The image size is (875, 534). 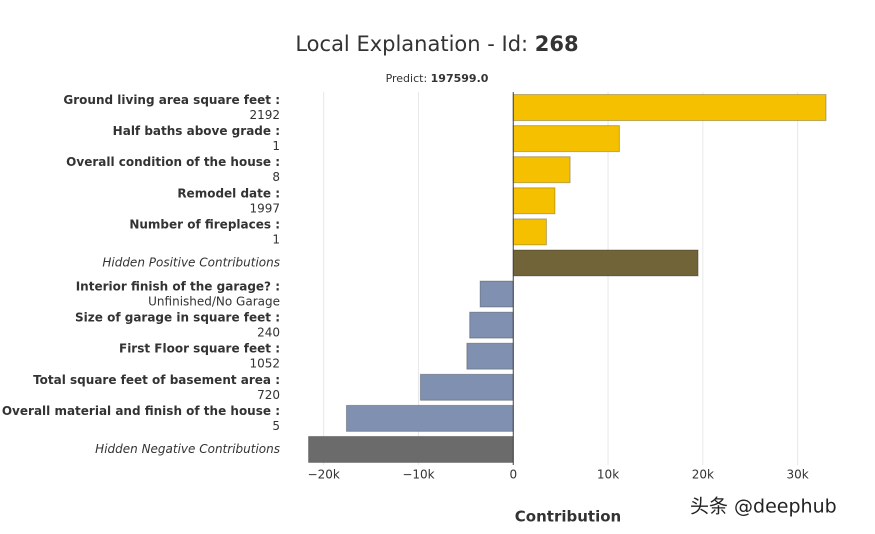 I want to click on feature-value: 8, so click(x=276, y=177).